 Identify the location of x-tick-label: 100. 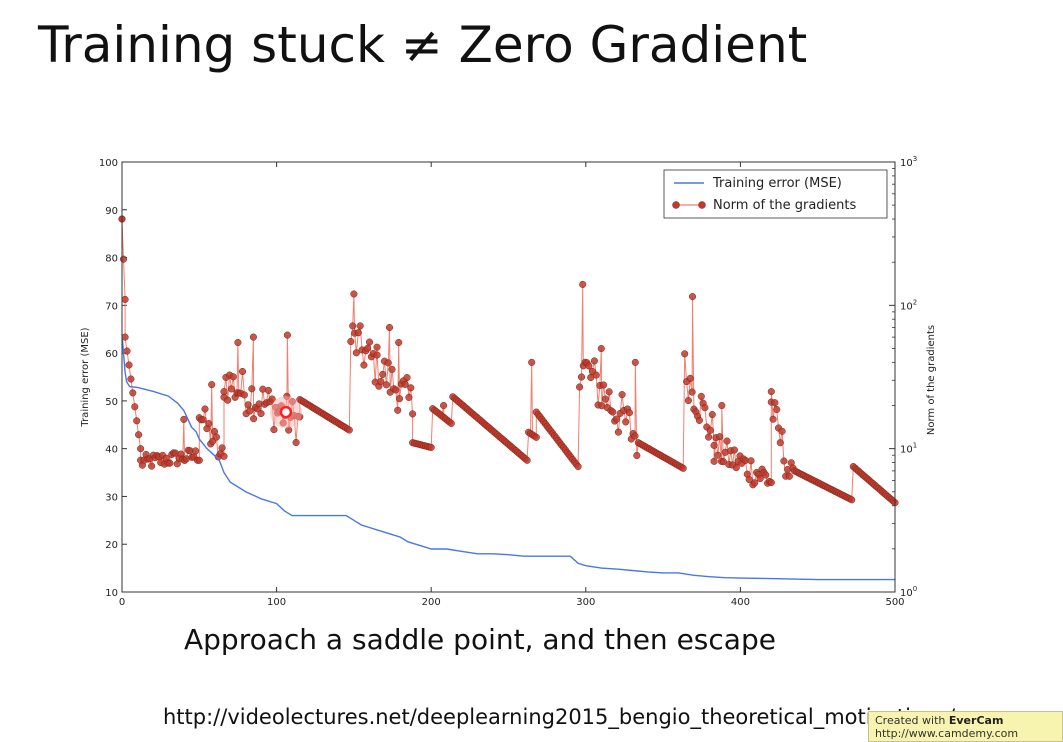
(276, 602).